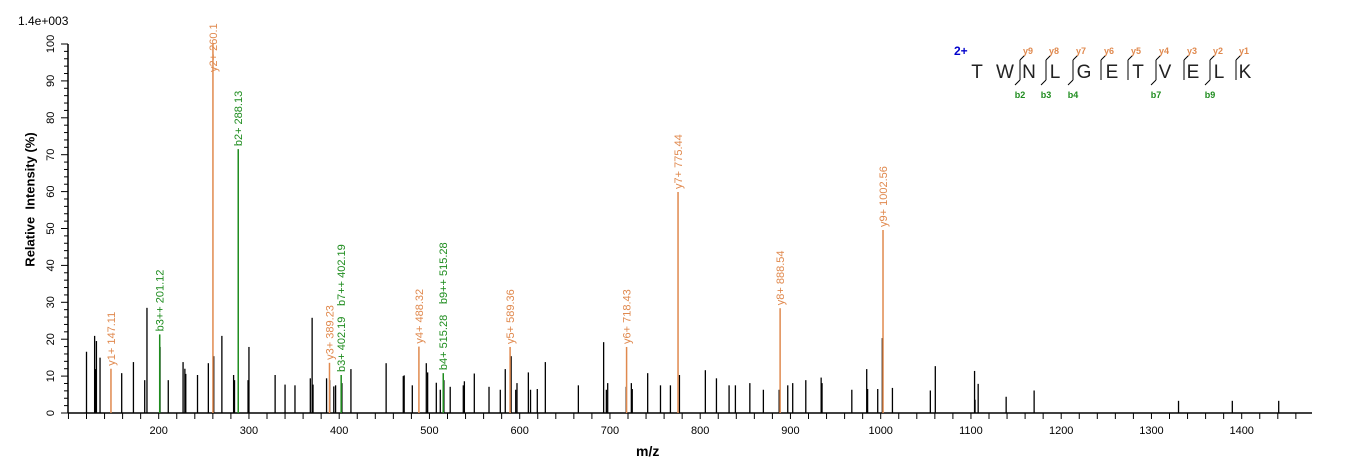 This screenshot has height=473, width=1362. What do you see at coordinates (1218, 51) in the screenshot?
I see `y-ion-label: y2` at bounding box center [1218, 51].